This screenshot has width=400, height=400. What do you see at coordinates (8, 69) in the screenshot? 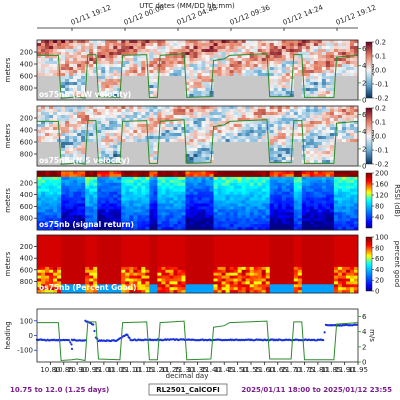
I see `y-axis-label: meters` at bounding box center [8, 69].